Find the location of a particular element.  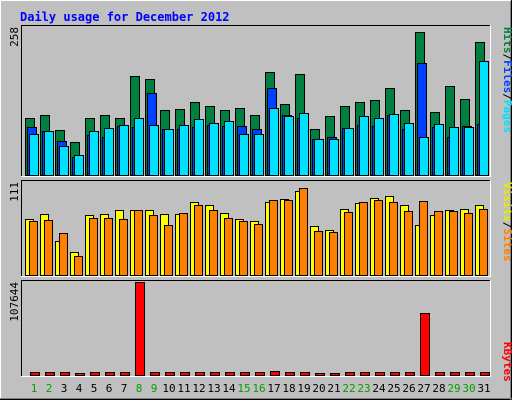

legend-files: Files is located at coordinates (506, 76).